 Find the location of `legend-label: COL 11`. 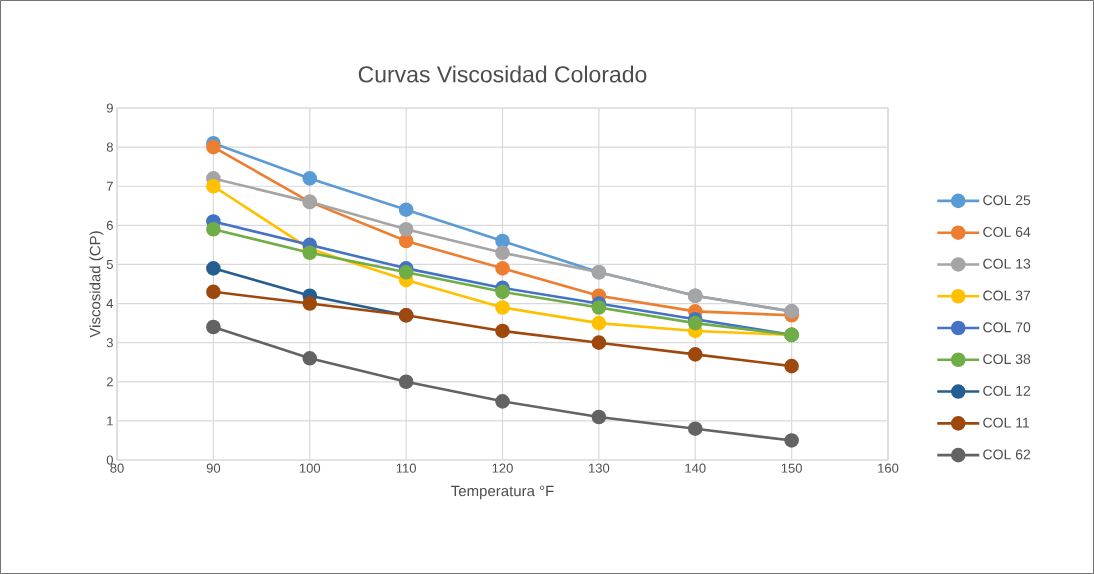

legend-label: COL 11 is located at coordinates (1006, 422).